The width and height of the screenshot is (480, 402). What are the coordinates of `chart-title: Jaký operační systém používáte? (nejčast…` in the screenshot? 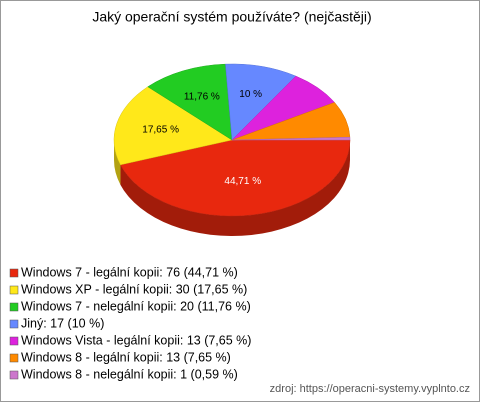 It's located at (231, 17).